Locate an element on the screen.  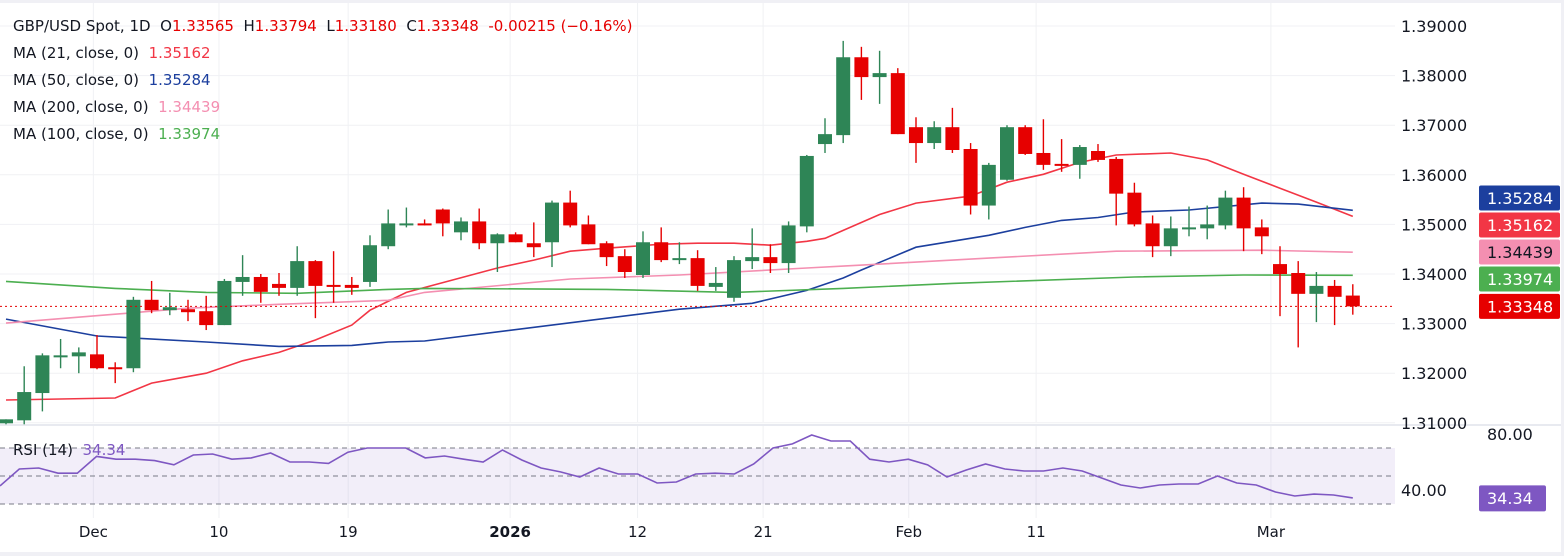
price-badge: 1.34439 is located at coordinates (1519, 252).